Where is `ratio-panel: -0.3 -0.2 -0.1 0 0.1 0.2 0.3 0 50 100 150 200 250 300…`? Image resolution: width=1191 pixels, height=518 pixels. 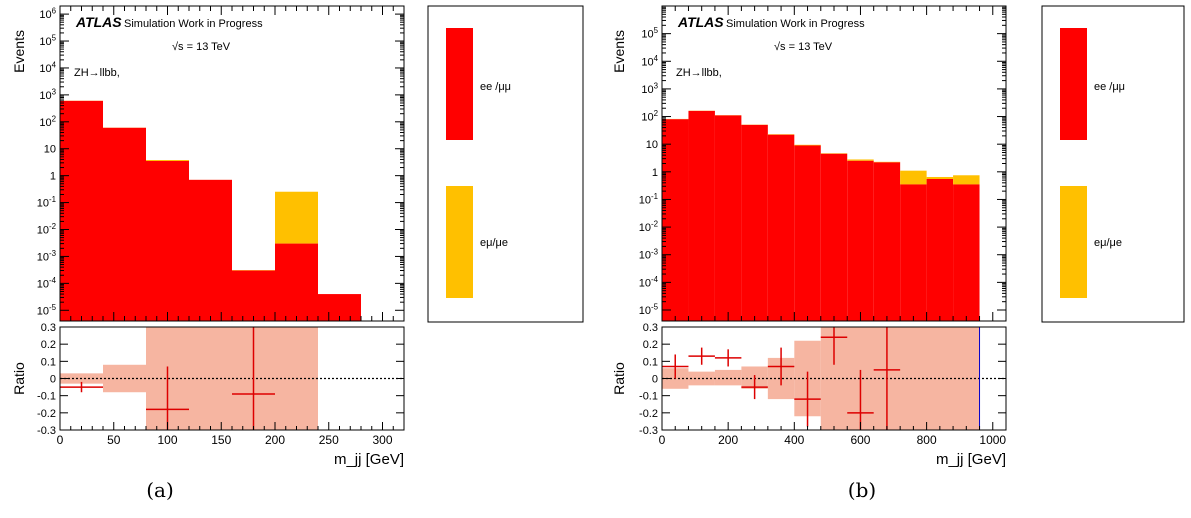
ratio-panel: -0.3 -0.2 -0.1 0 0.1 0.2 0.3 0 50 100 150 200 250 300… is located at coordinates (208, 395).